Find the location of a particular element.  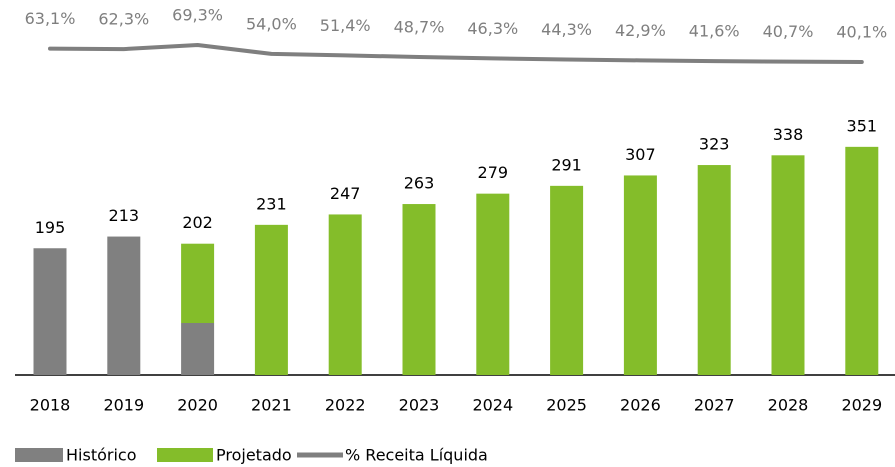

line-label: 48,7% is located at coordinates (419, 26).